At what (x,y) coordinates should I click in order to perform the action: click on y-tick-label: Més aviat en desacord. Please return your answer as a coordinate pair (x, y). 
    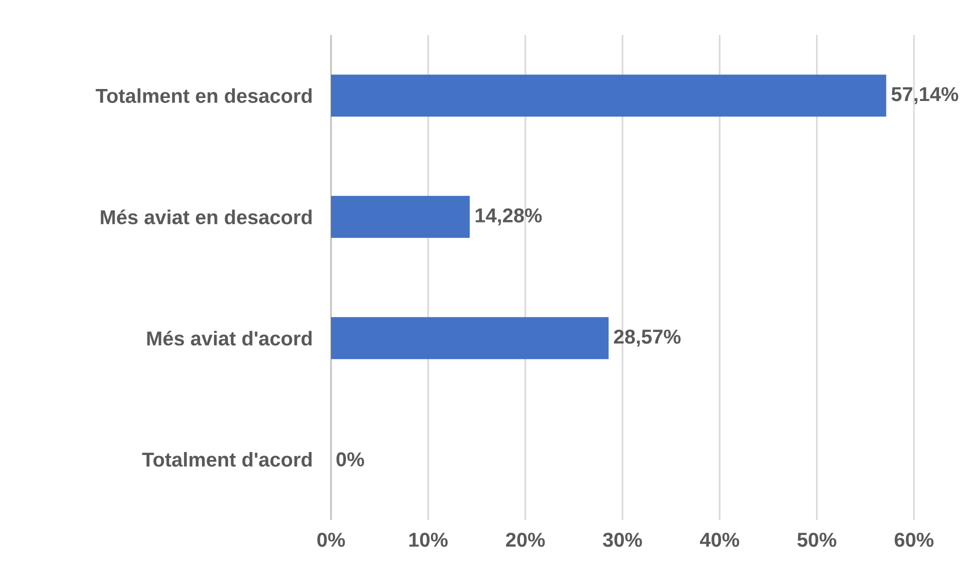
    Looking at the image, I should click on (206, 216).